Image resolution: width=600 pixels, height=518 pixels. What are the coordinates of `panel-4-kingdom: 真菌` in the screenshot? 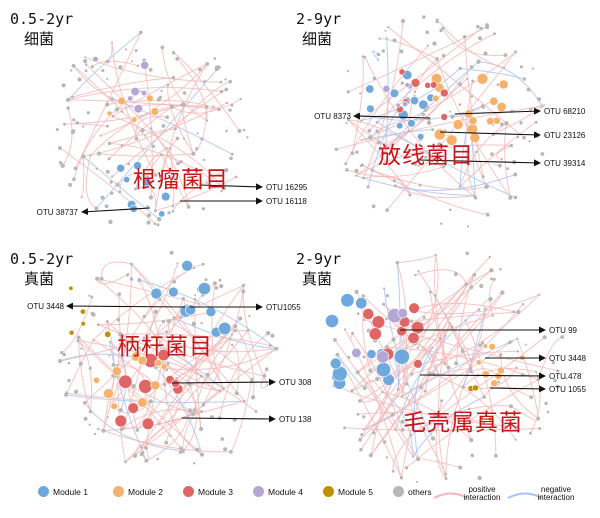 It's located at (317, 279).